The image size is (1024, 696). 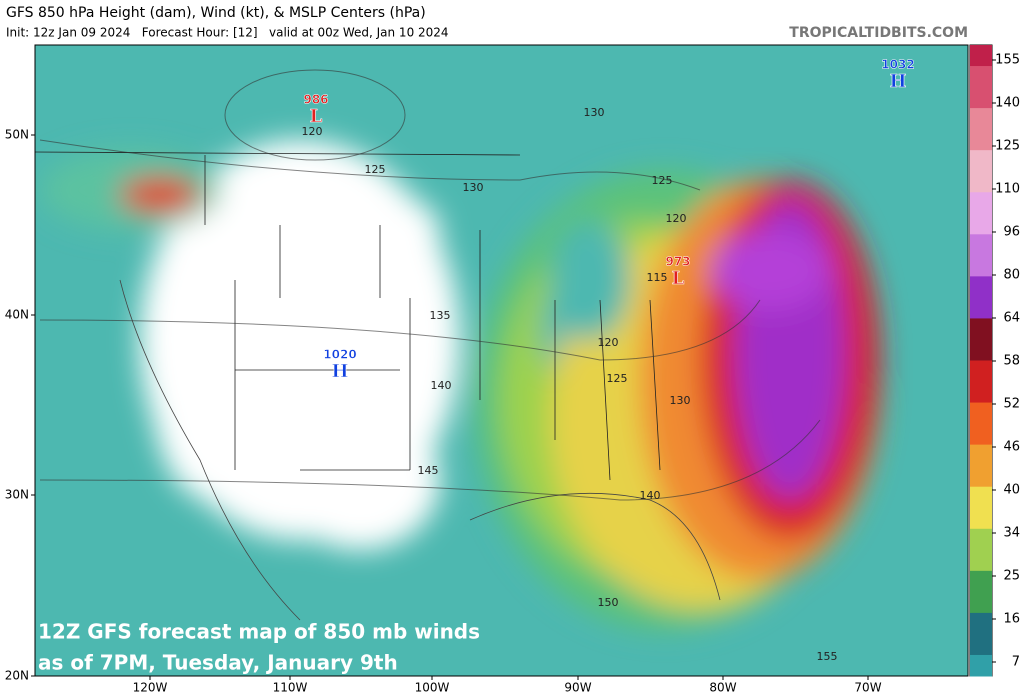 What do you see at coordinates (577, 688) in the screenshot?
I see `lon-label: 90W` at bounding box center [577, 688].